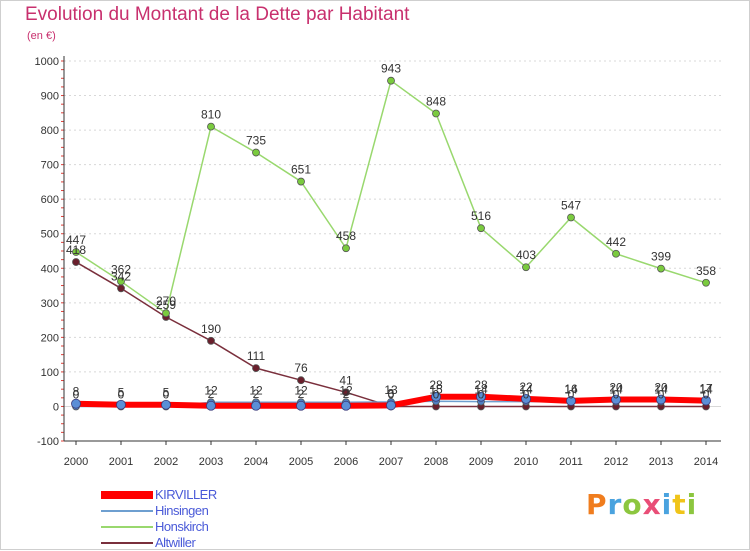  What do you see at coordinates (661, 462) in the screenshot?
I see `x-tick-label: 2013` at bounding box center [661, 462].